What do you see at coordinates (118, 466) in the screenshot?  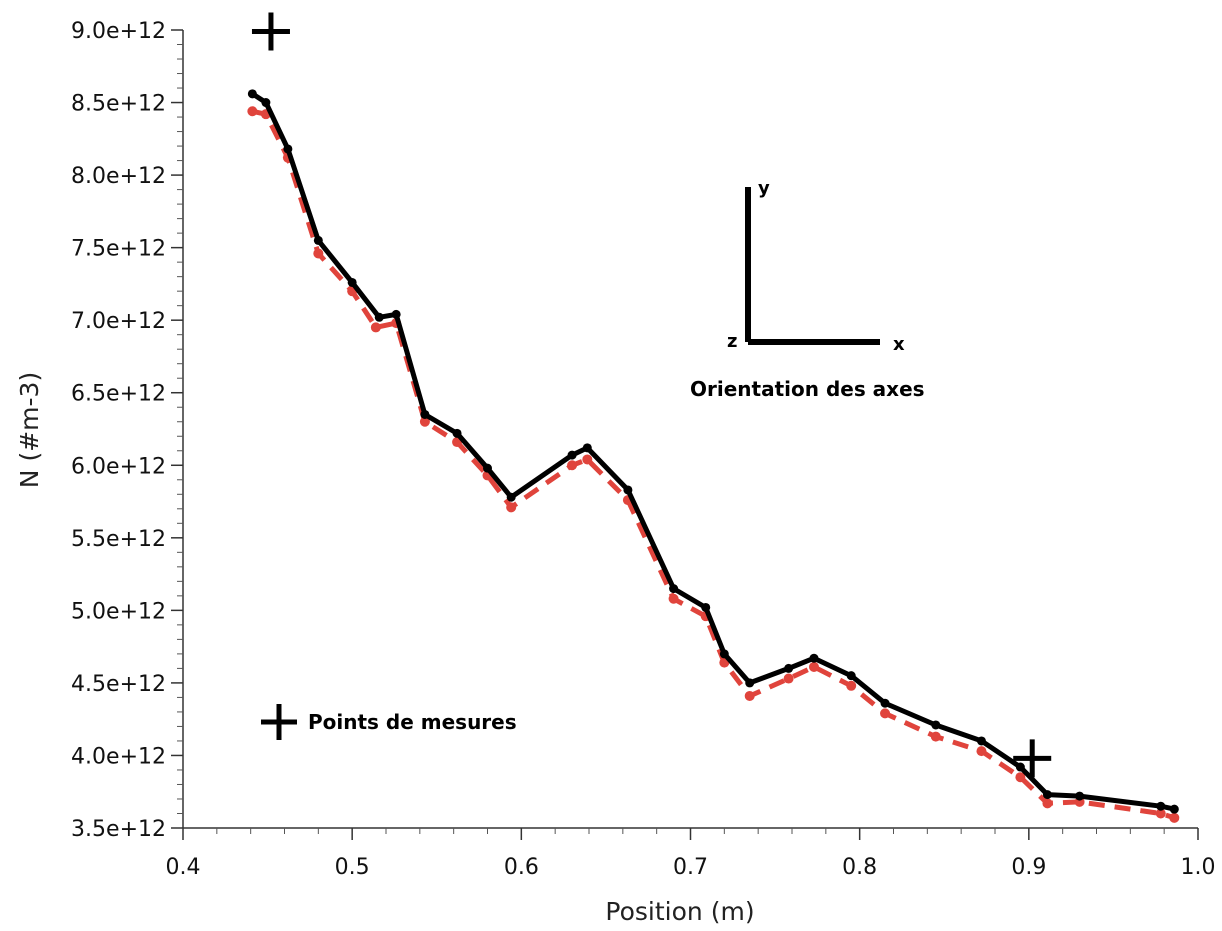 I see `y-tick-label: 6.0e+12` at bounding box center [118, 466].